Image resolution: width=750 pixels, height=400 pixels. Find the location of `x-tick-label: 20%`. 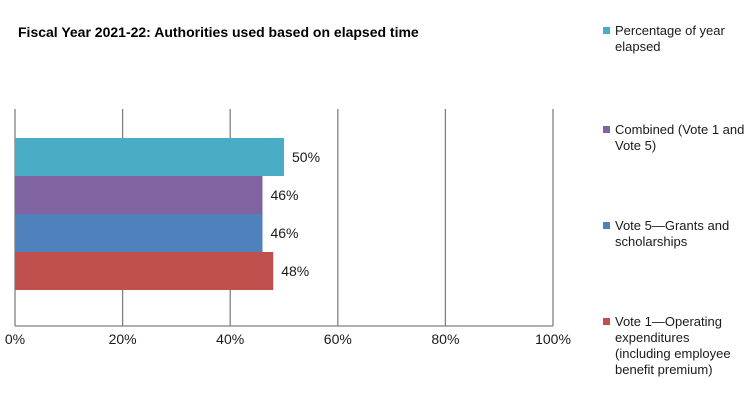

x-tick-label: 20% is located at coordinates (123, 339).